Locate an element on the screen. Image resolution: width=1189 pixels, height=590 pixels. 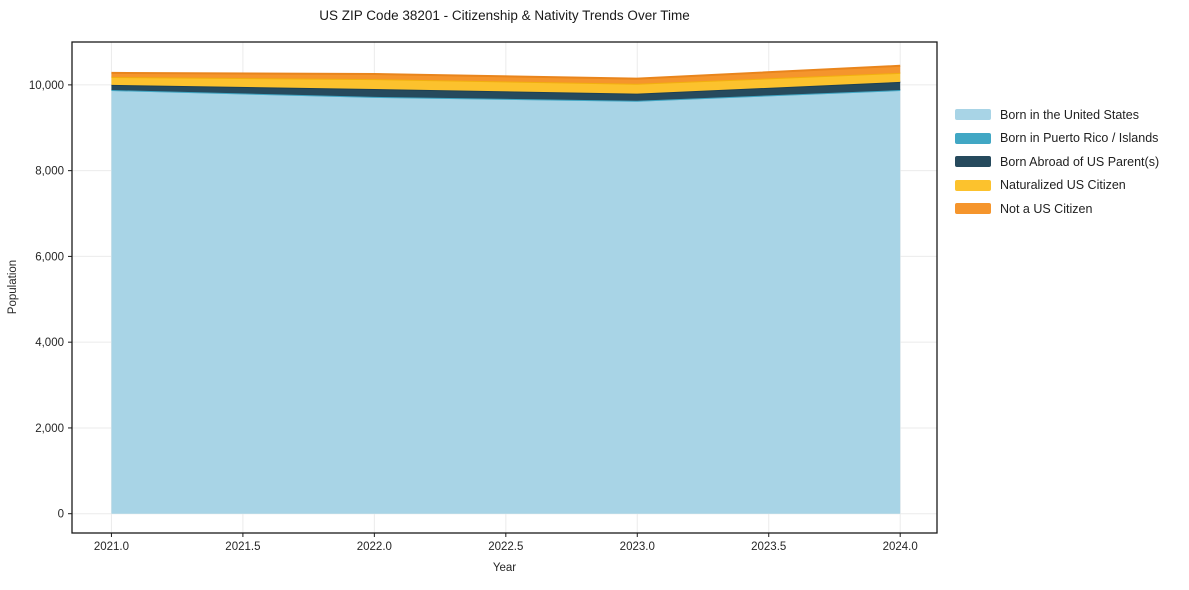
y-tick-label: 2,000 is located at coordinates (49, 429).